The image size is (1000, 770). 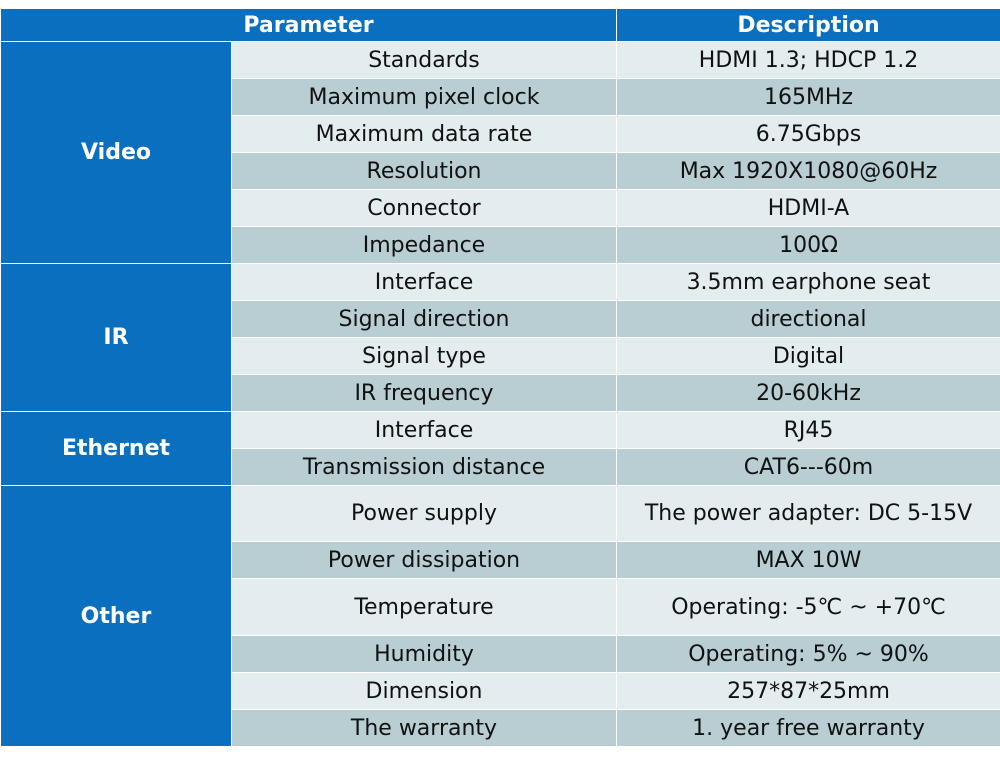 I want to click on desc-cell: 257*87*25mm, so click(x=808, y=691).